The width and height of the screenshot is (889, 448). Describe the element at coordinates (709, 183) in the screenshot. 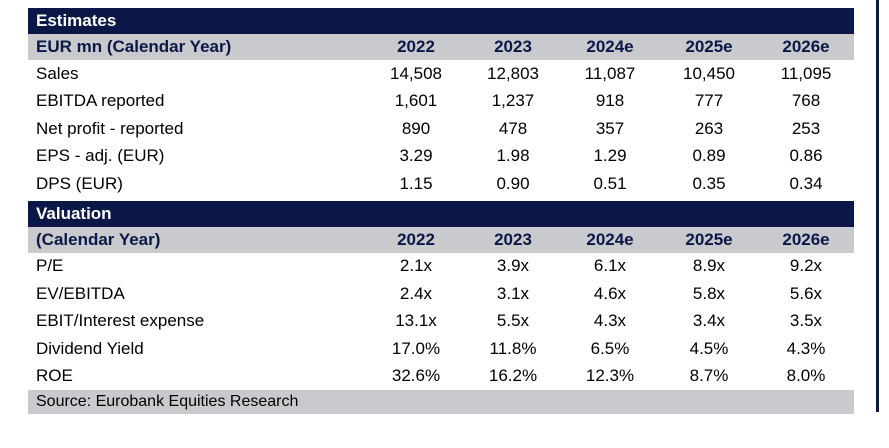

I see `cell-value: 0.35` at that location.